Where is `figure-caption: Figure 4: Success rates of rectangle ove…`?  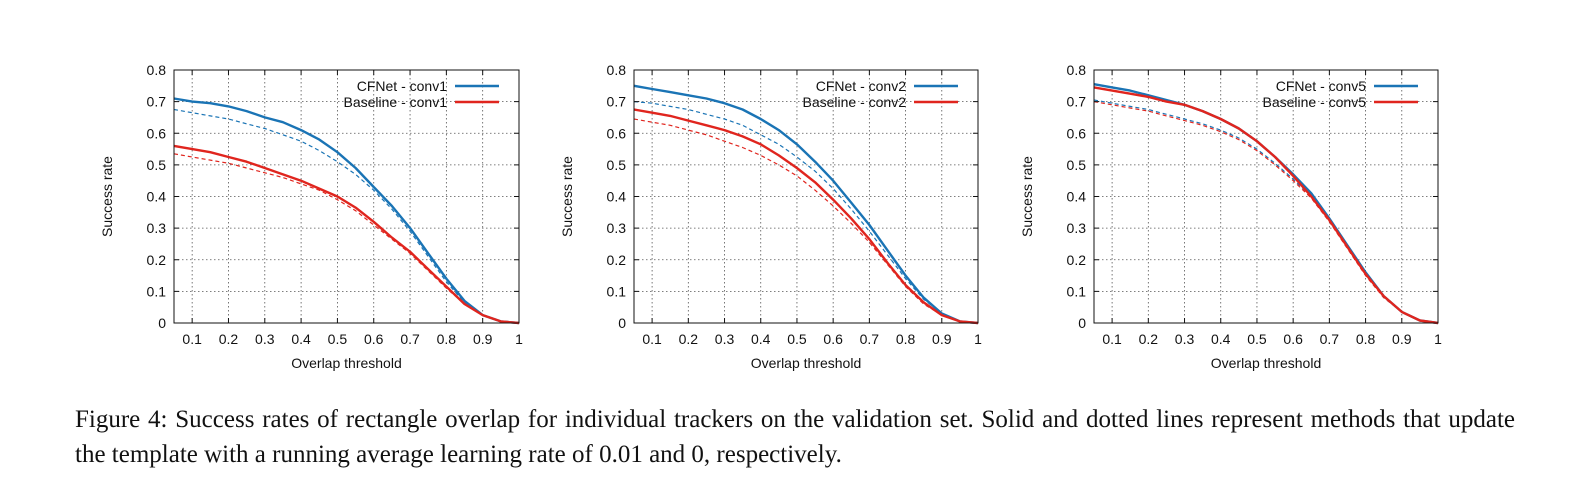
figure-caption: Figure 4: Success rates of rectangle ove… is located at coordinates (795, 437).